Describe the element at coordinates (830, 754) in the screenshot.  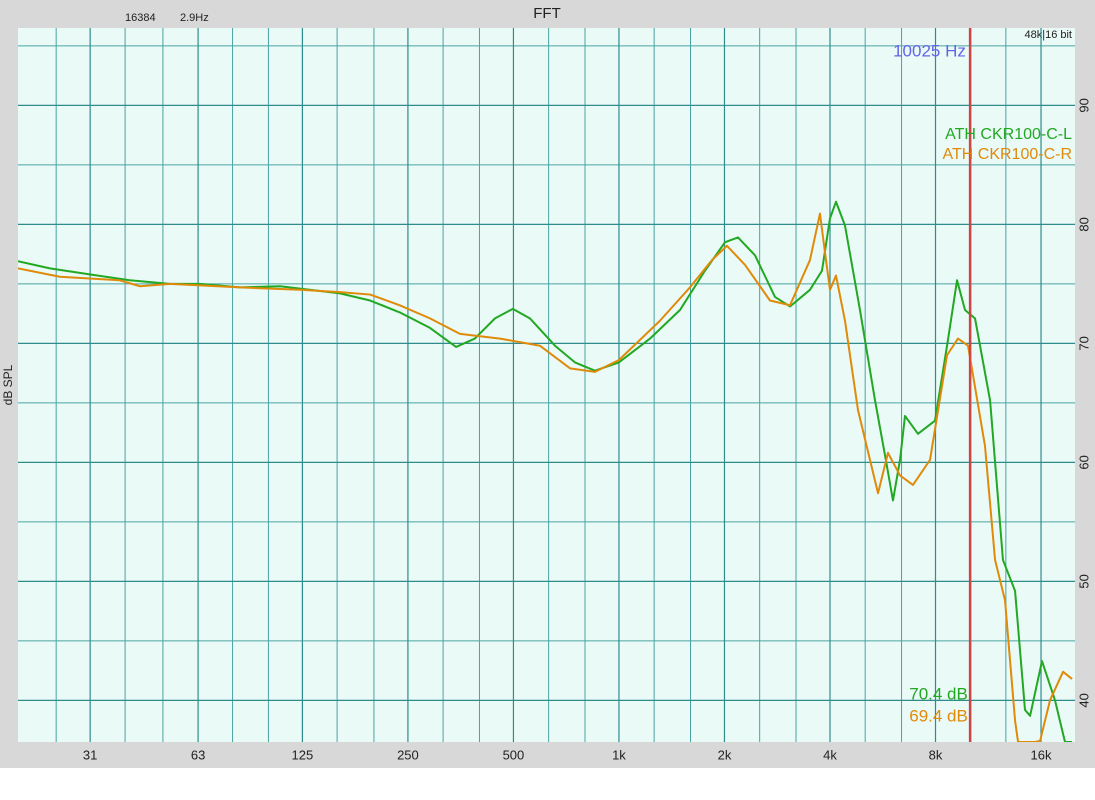
I see `x-tick-label: 4k` at that location.